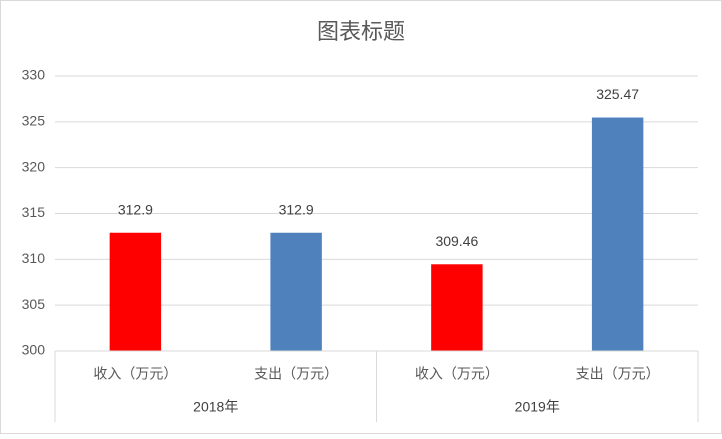 The image size is (722, 439). Describe the element at coordinates (215, 407) in the screenshot. I see `group-label: 2018年` at that location.